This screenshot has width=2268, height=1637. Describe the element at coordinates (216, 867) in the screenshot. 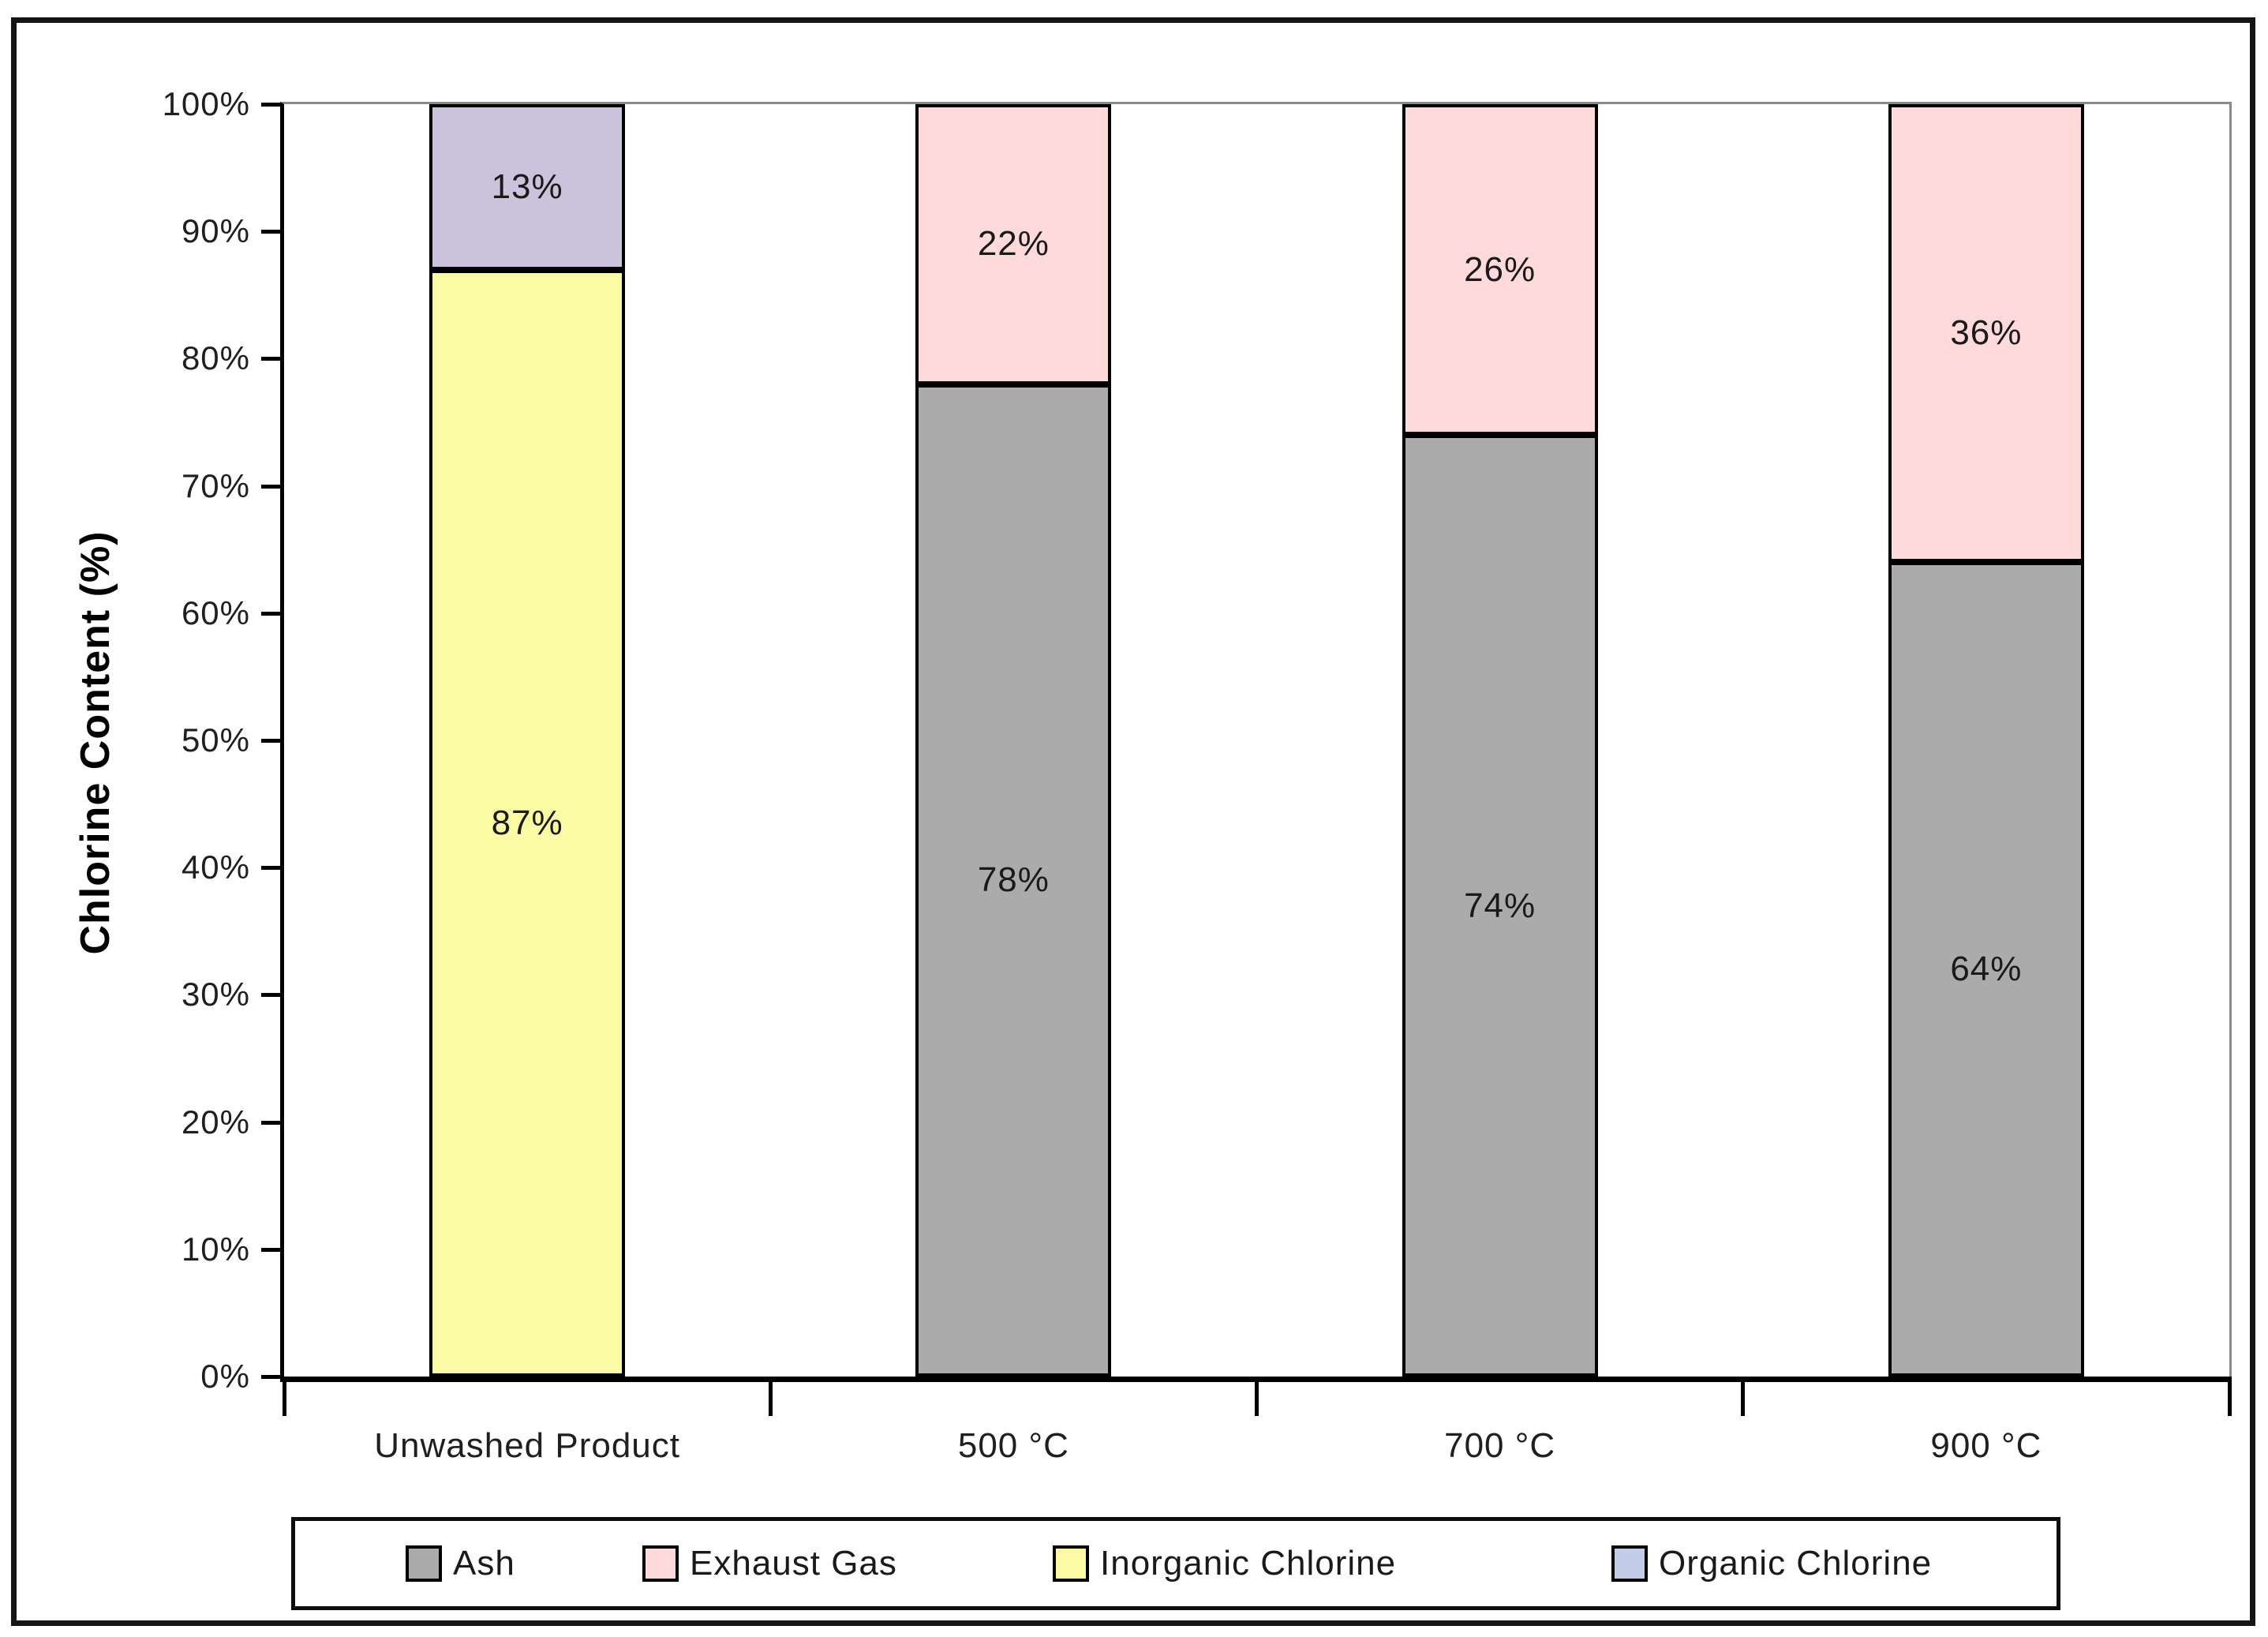

I see `y-tick-label: 40%` at that location.